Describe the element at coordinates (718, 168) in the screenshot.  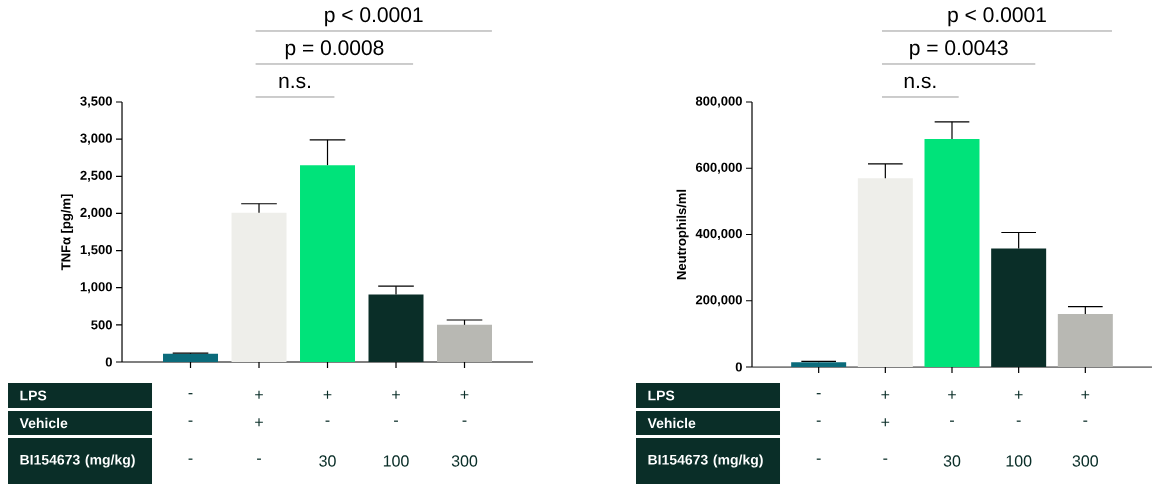
I see `y-tick-label: 600,000` at that location.